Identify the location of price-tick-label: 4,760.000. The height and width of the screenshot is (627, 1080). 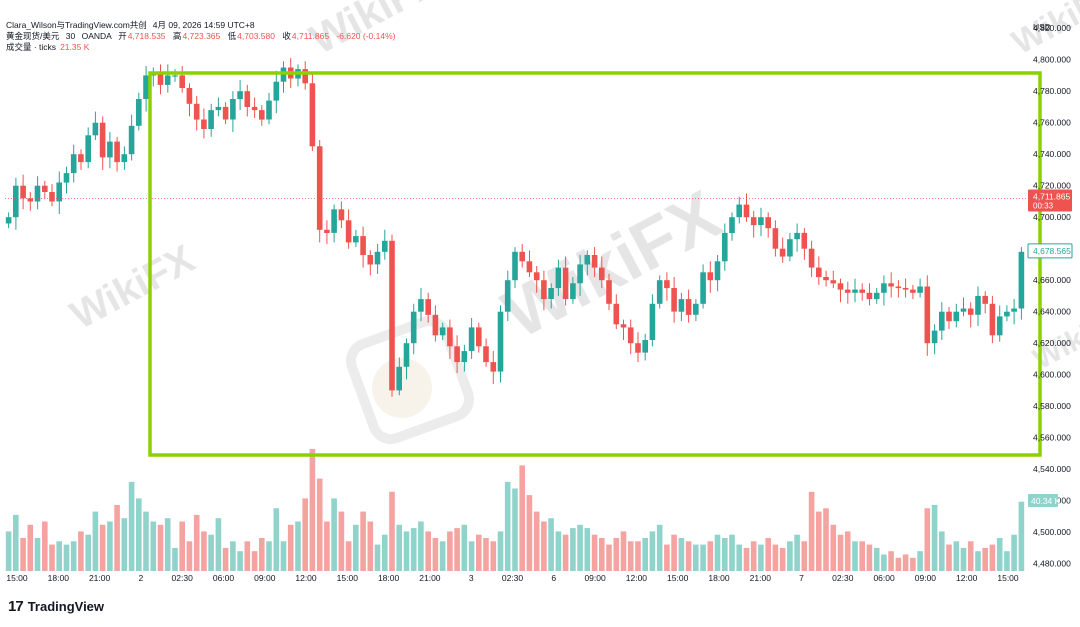
(1052, 123).